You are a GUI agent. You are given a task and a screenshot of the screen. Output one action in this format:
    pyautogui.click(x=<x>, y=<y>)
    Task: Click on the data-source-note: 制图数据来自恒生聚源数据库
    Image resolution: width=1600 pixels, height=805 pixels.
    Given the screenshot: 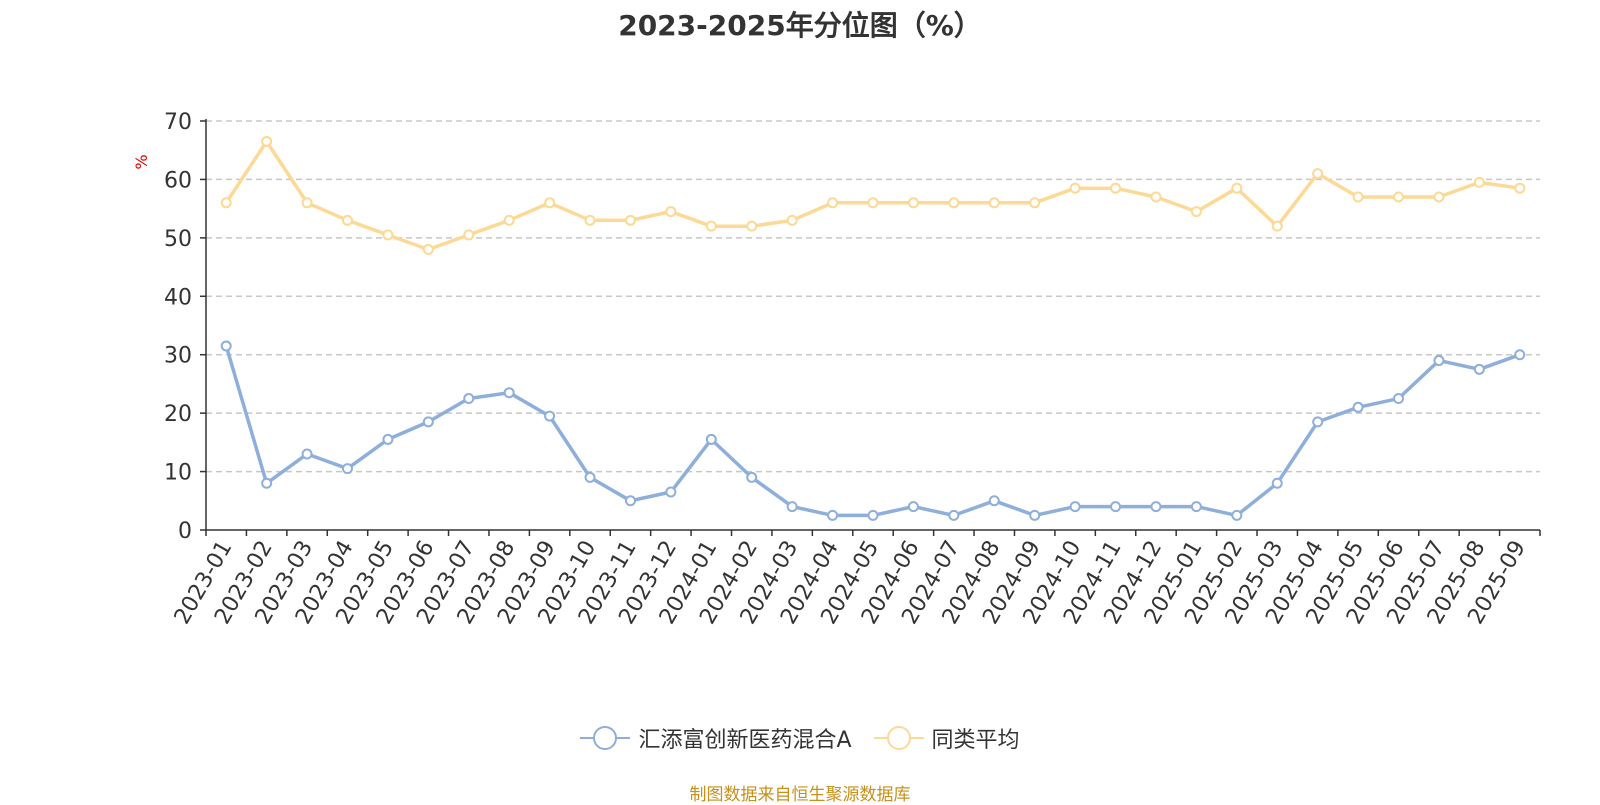 What is the action you would take?
    pyautogui.click(x=800, y=795)
    